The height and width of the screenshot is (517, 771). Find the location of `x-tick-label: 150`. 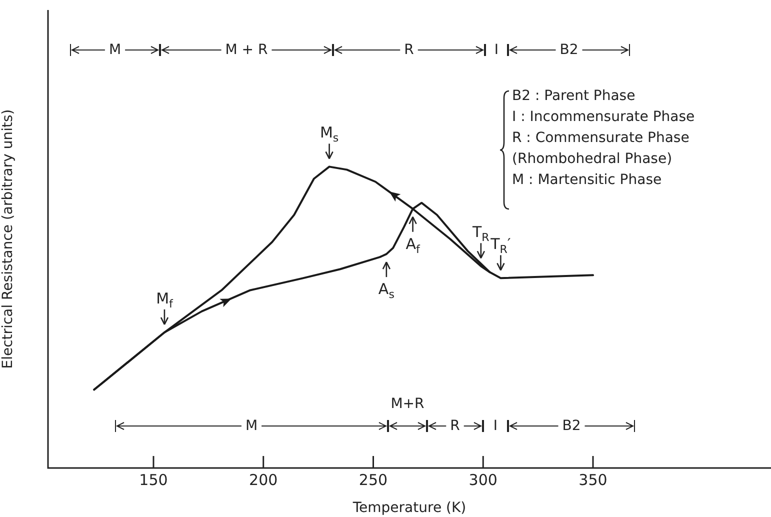

x-tick-label: 150 is located at coordinates (153, 479).